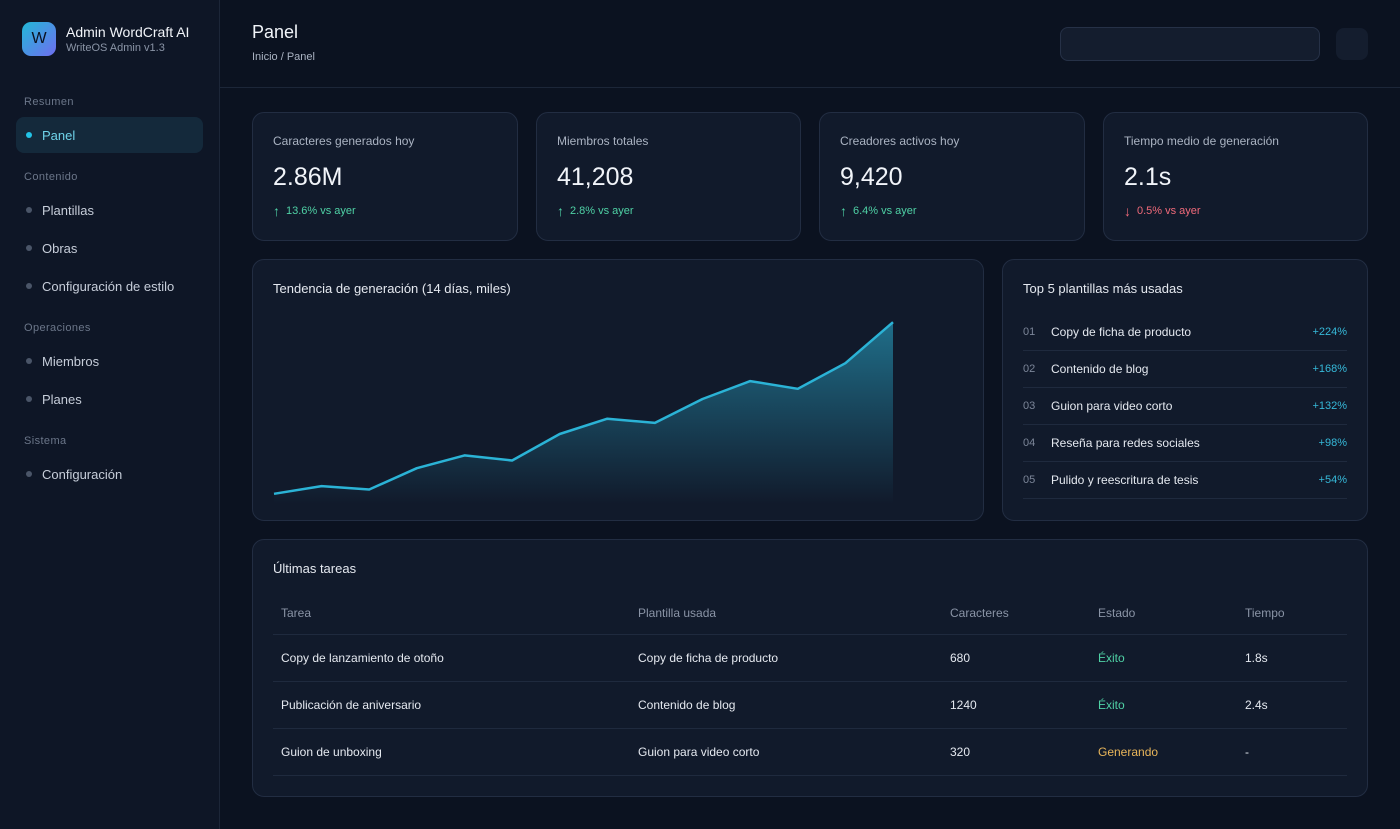 The width and height of the screenshot is (1400, 829). What do you see at coordinates (677, 612) in the screenshot?
I see `column-header-template: Plantilla usada` at bounding box center [677, 612].